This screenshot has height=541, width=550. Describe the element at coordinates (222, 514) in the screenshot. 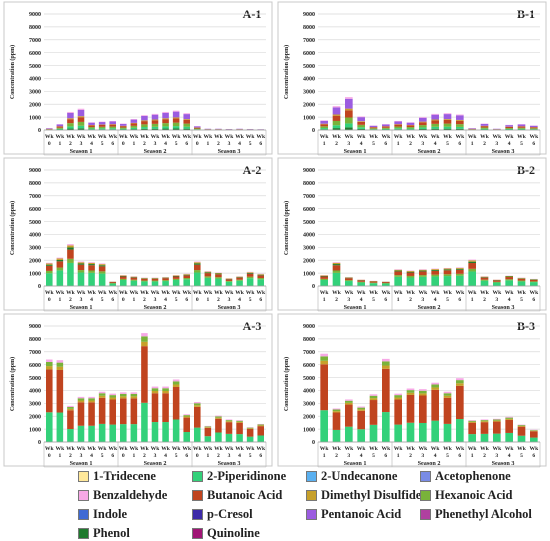

I see `legend-item: p-Cresol` at that location.